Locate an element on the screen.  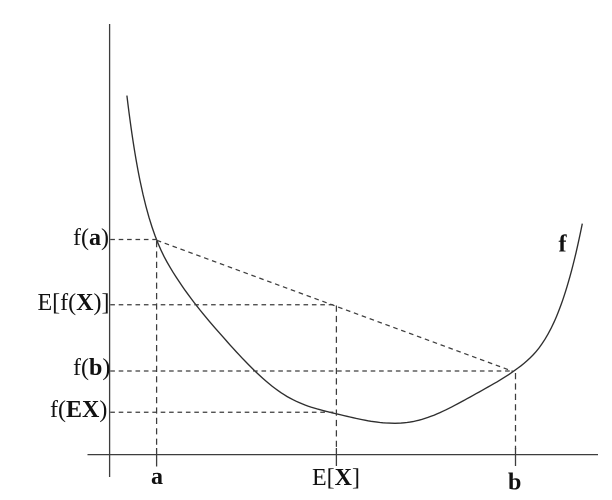
svg-text: b is located at coordinates (514, 483).